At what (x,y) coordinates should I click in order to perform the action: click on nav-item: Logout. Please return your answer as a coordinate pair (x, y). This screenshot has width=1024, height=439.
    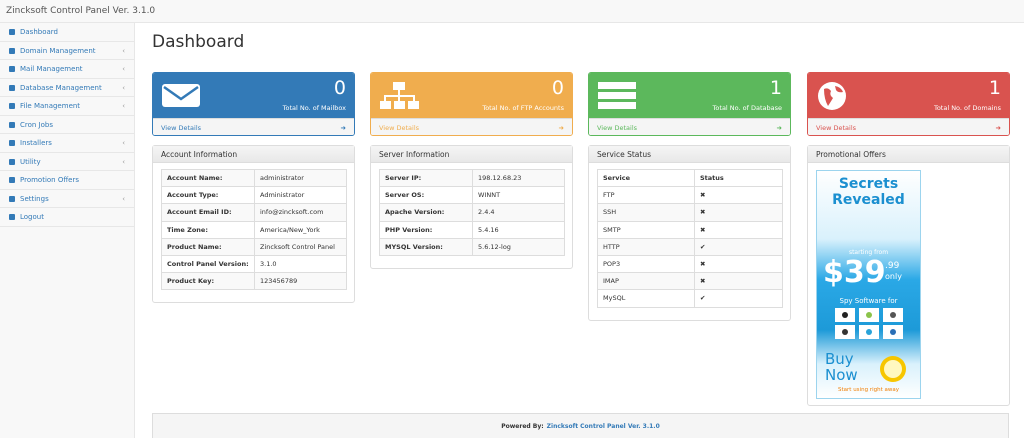
    Looking at the image, I should click on (67, 217).